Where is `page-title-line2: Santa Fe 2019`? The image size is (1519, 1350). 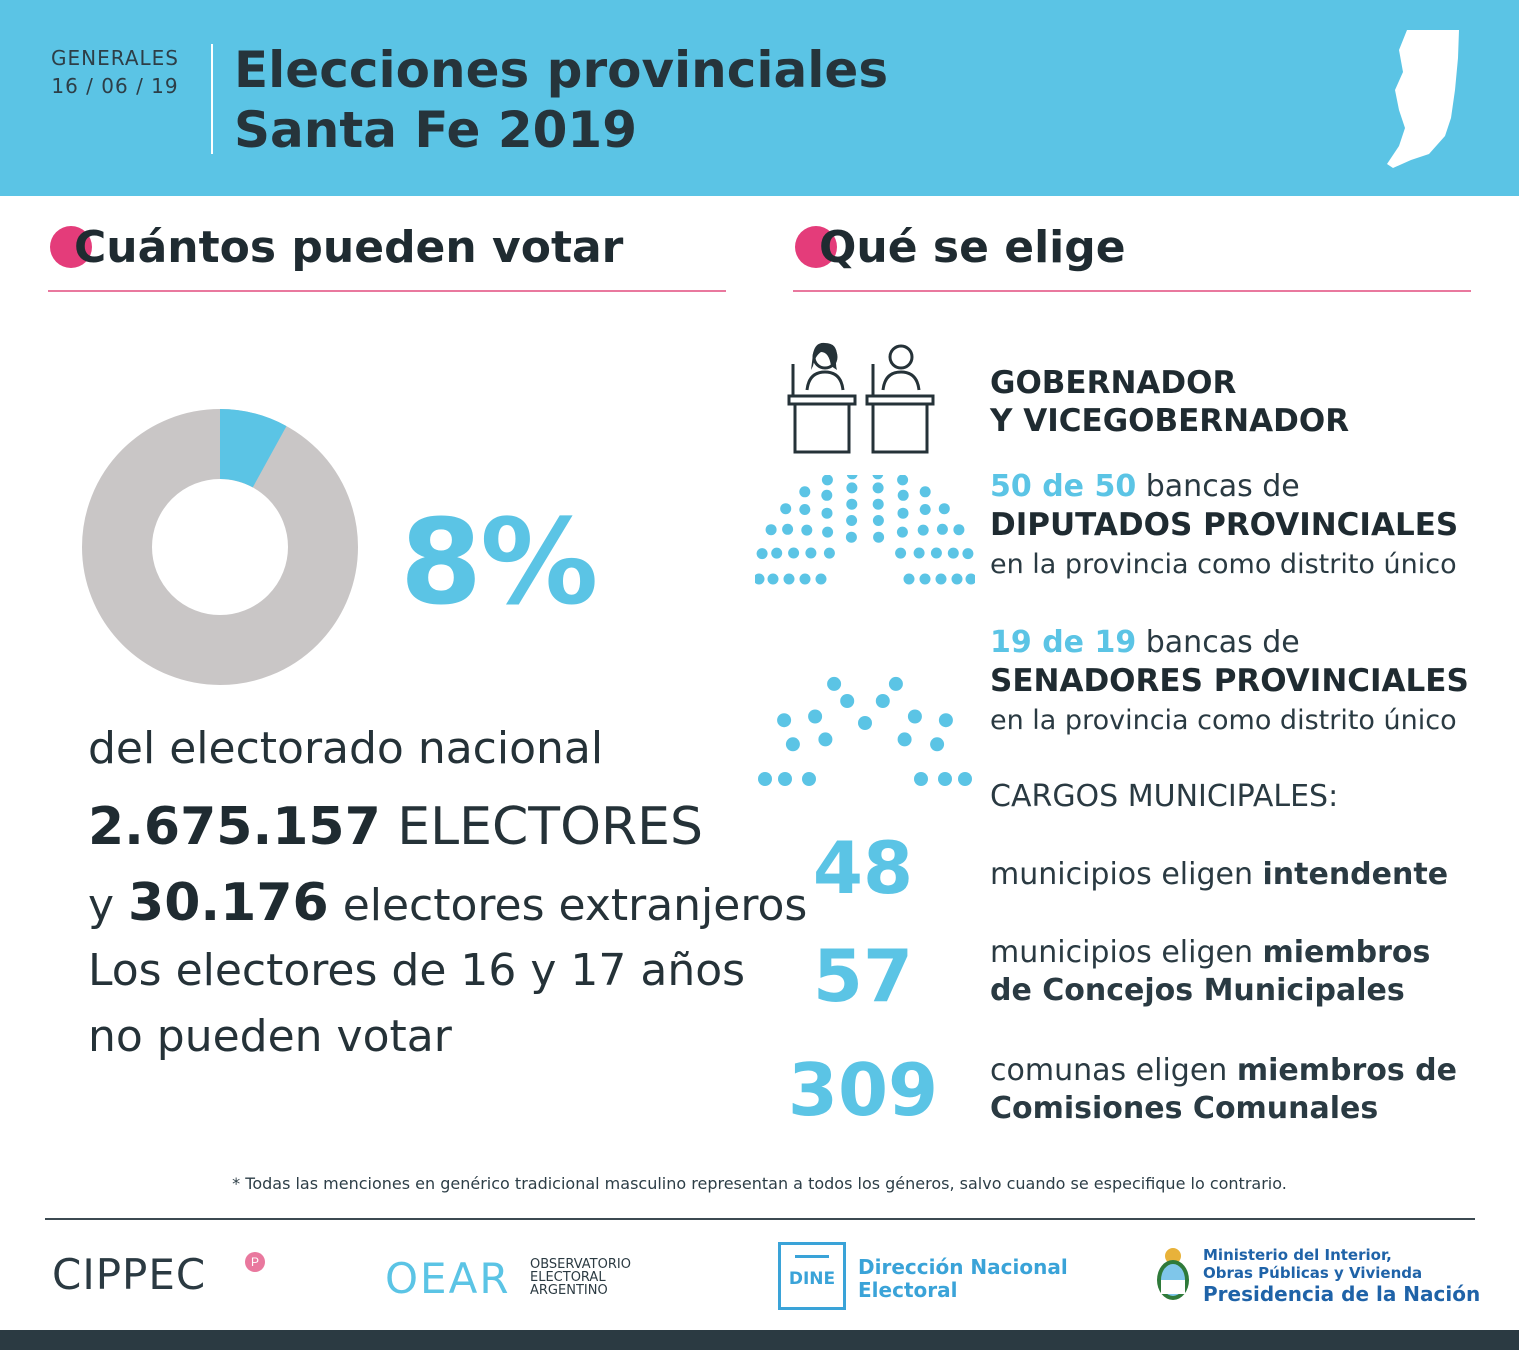 page-title-line2: Santa Fe 2019 is located at coordinates (436, 130).